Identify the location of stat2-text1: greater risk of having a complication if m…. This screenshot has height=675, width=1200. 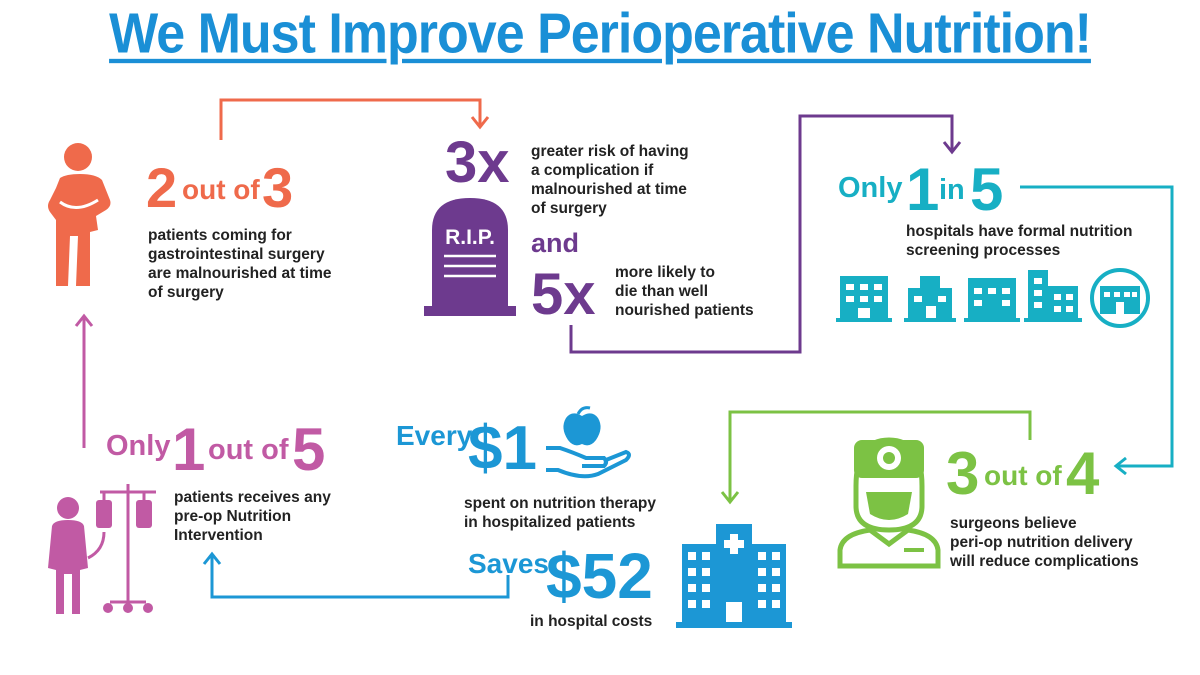
(610, 180).